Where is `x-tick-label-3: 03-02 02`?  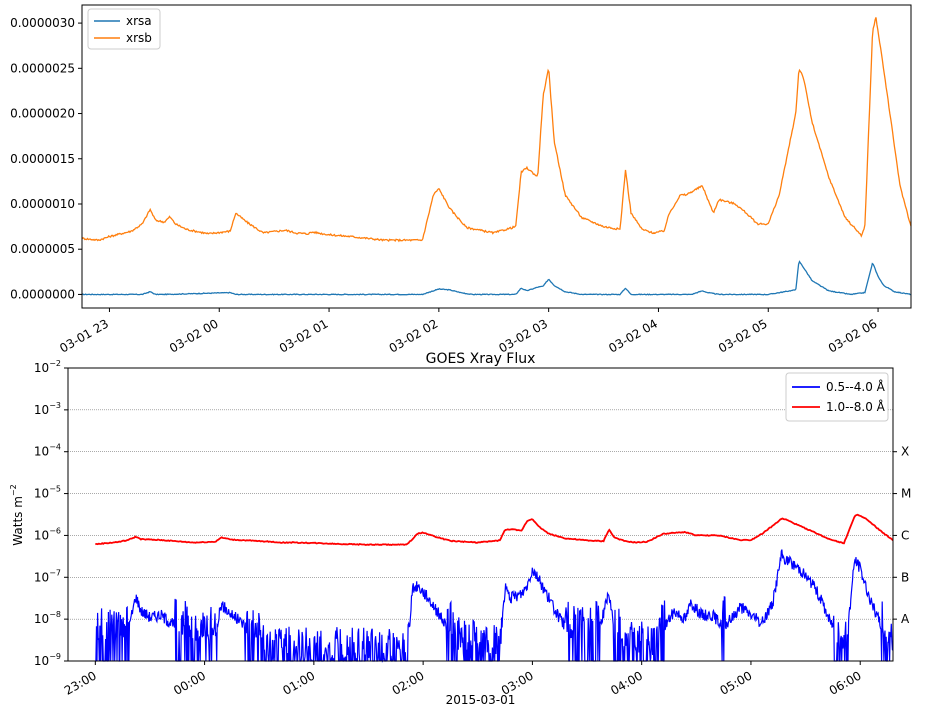
x-tick-label-3: 03-02 02 is located at coordinates (414, 335).